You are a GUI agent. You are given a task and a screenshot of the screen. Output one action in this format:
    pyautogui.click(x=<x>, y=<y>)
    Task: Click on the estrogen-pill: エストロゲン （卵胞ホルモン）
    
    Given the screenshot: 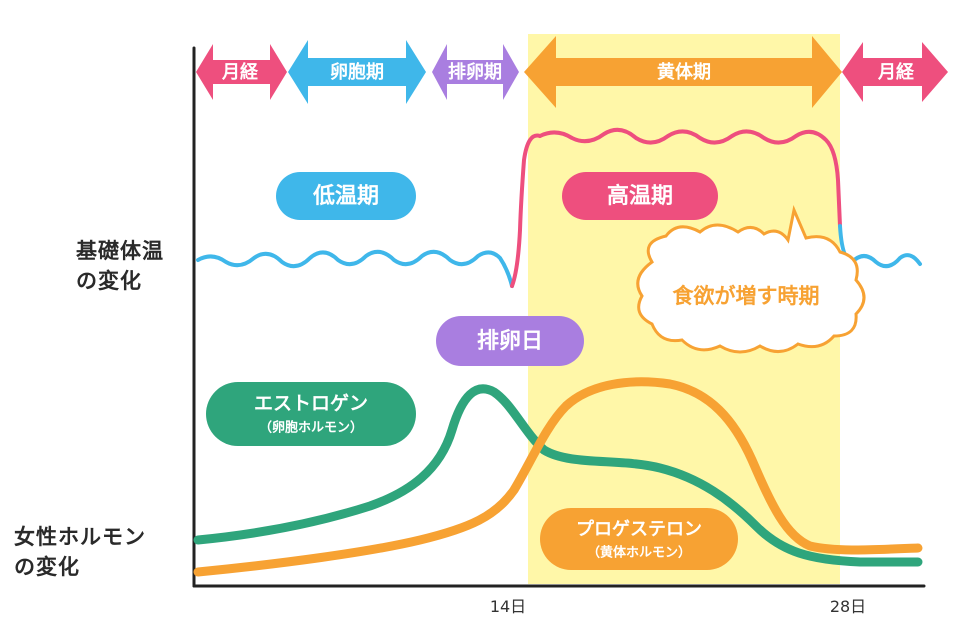 What is the action you would take?
    pyautogui.click(x=311, y=414)
    